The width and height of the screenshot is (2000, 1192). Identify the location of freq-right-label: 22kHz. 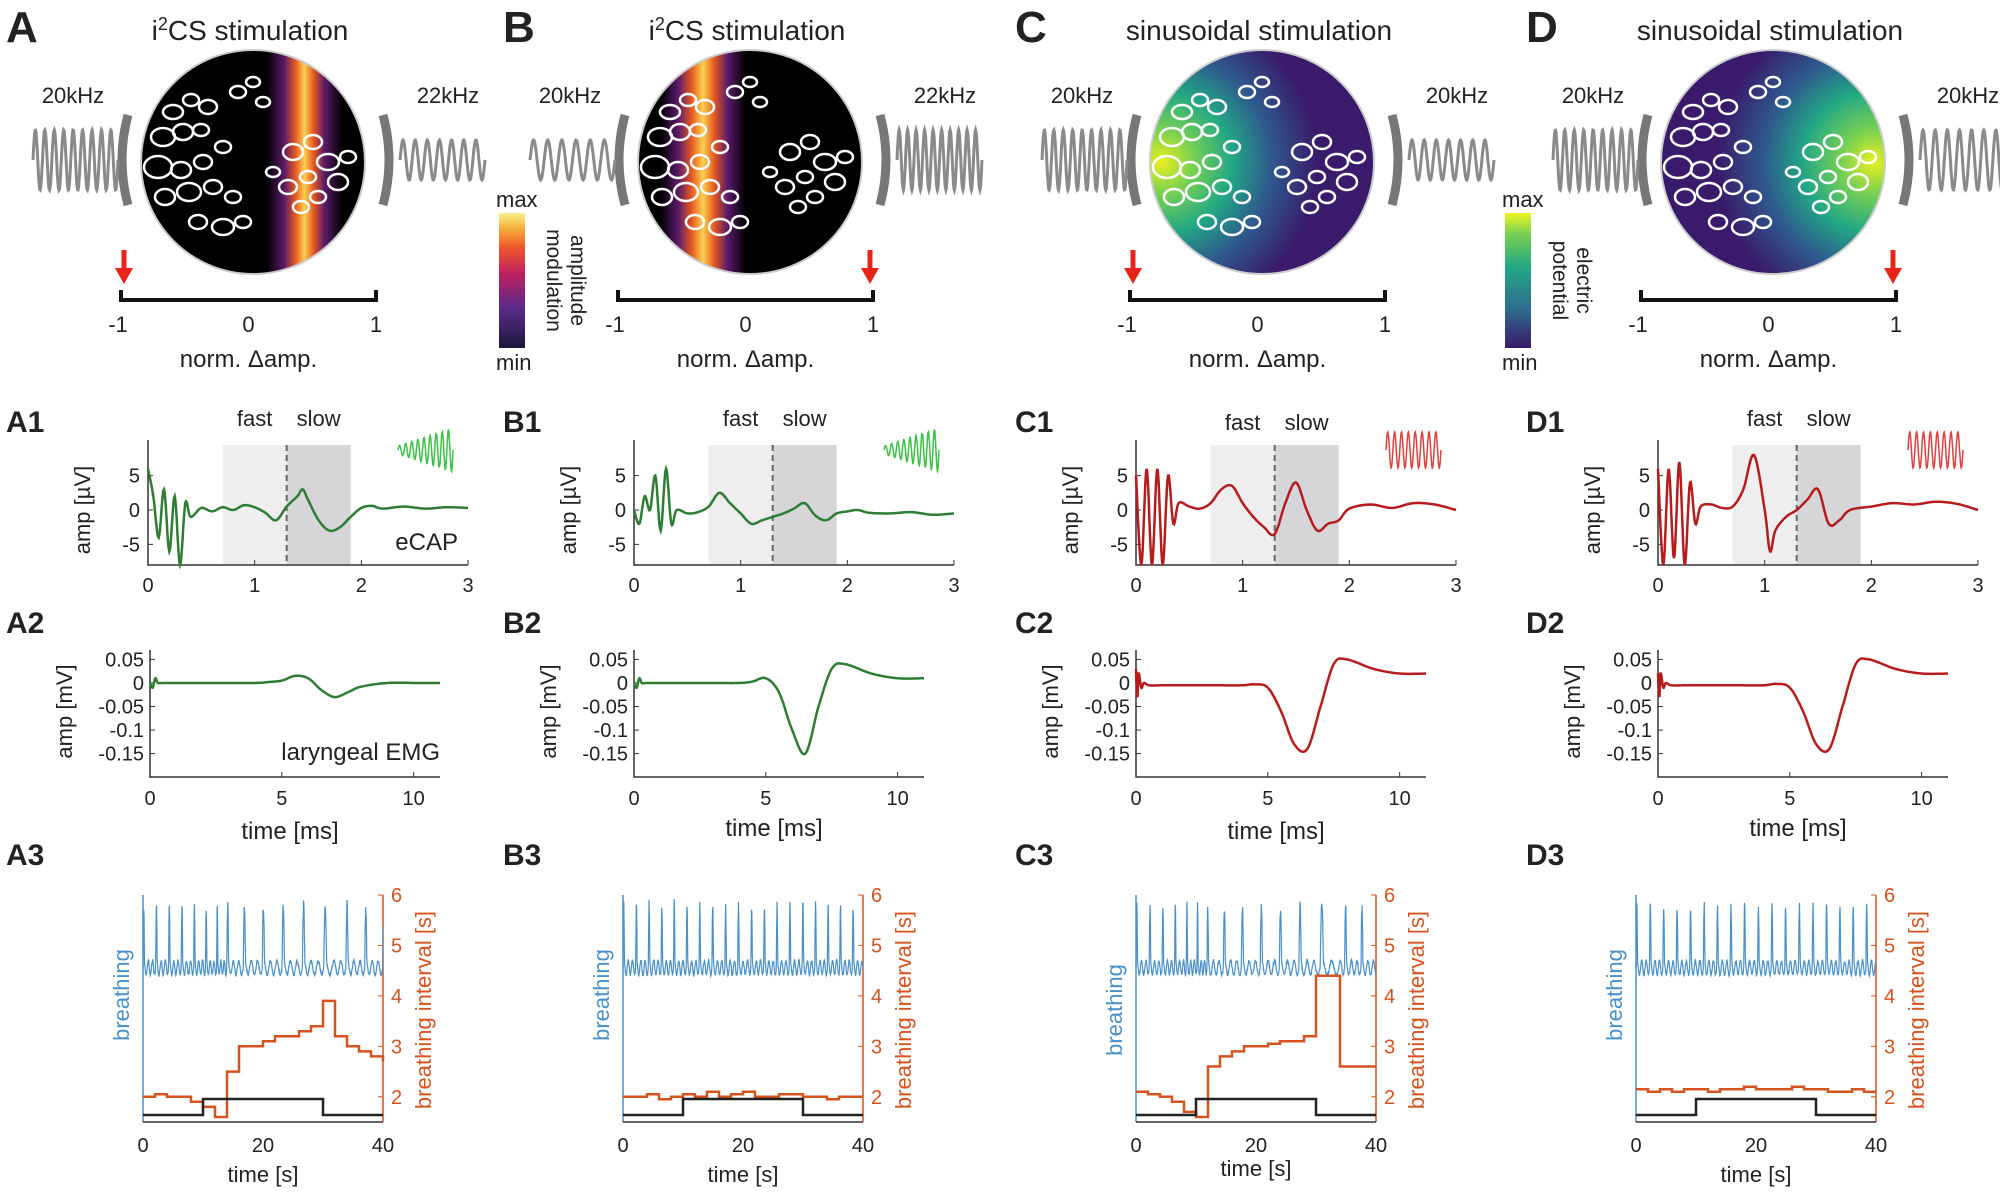
(945, 95).